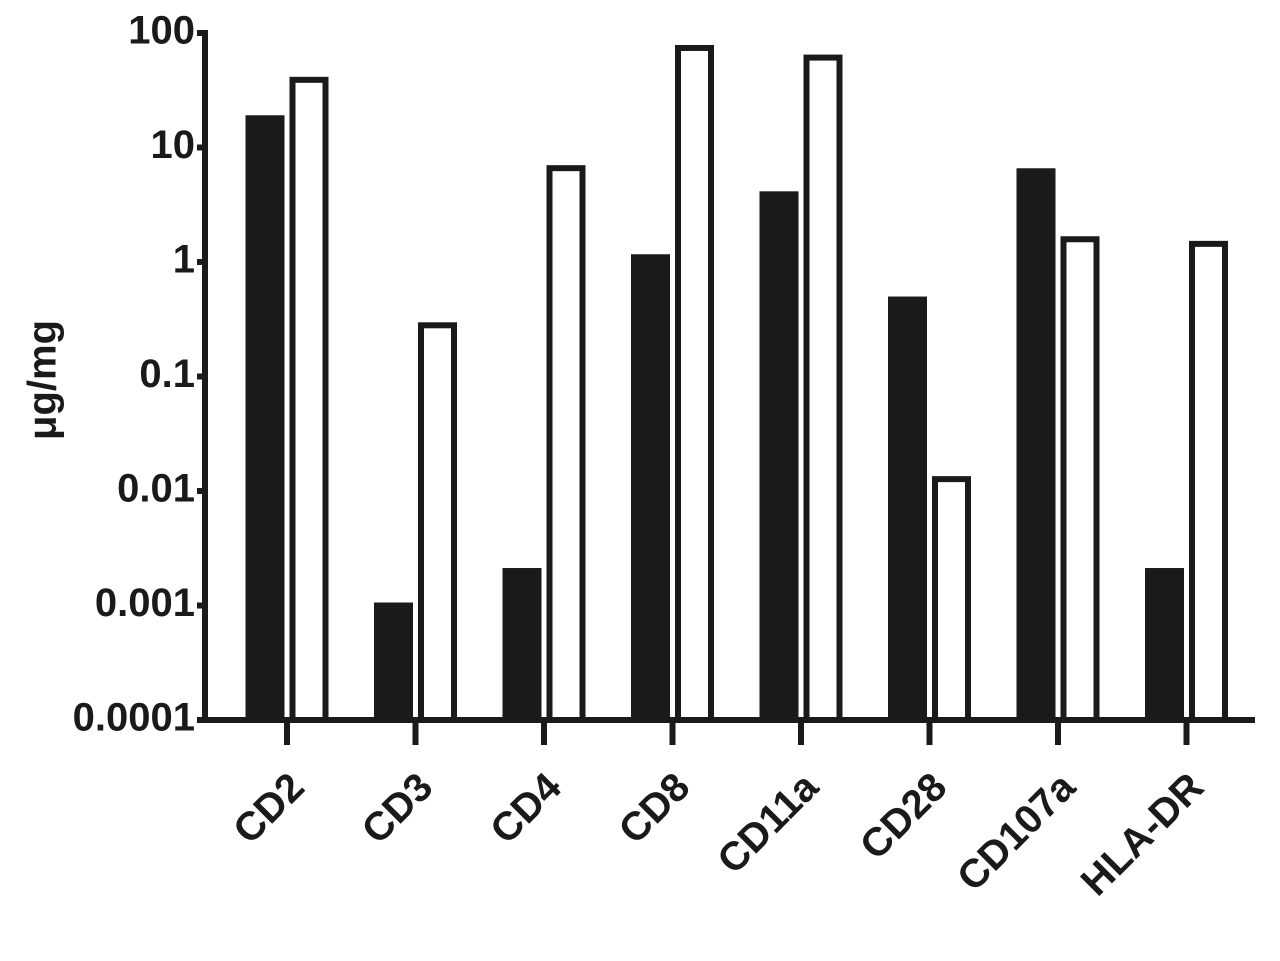 The height and width of the screenshot is (961, 1280). What do you see at coordinates (134, 718) in the screenshot?
I see `y-tick-label: 0.0001` at bounding box center [134, 718].